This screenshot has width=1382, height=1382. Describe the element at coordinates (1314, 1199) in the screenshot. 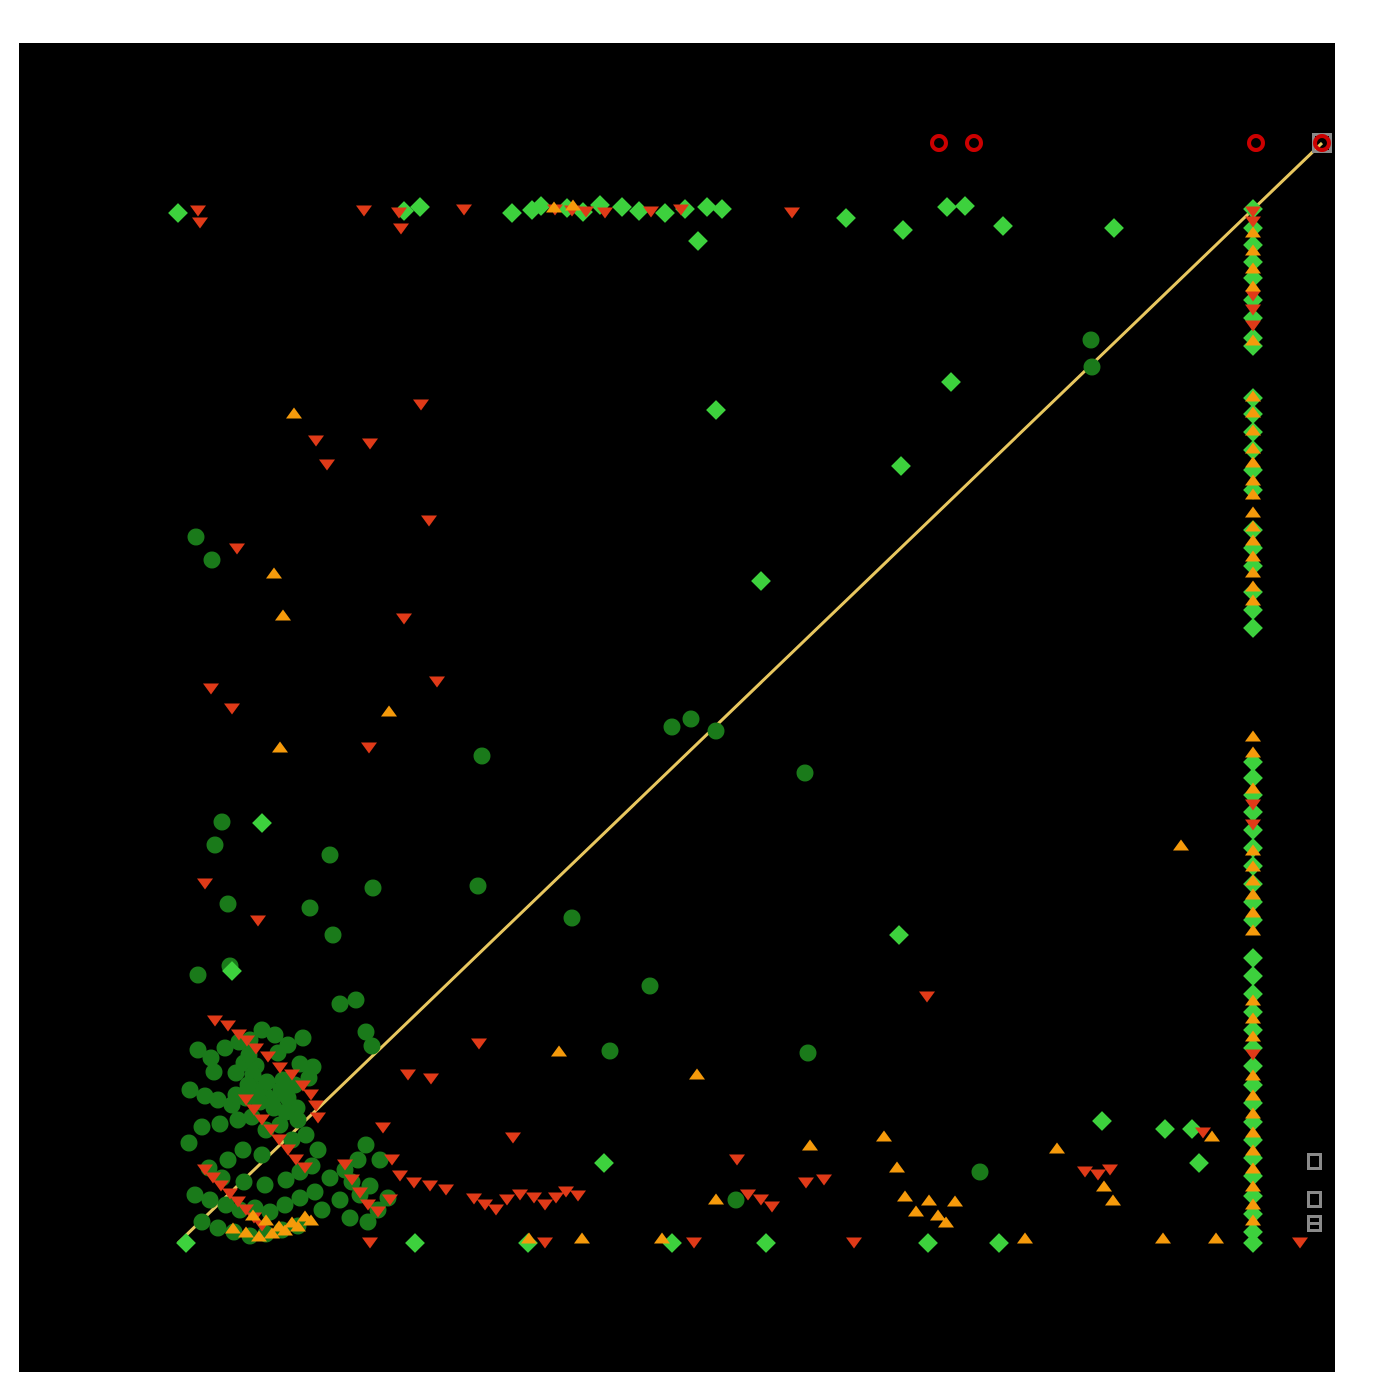

I see `legend-glyph-2-icon` at that location.